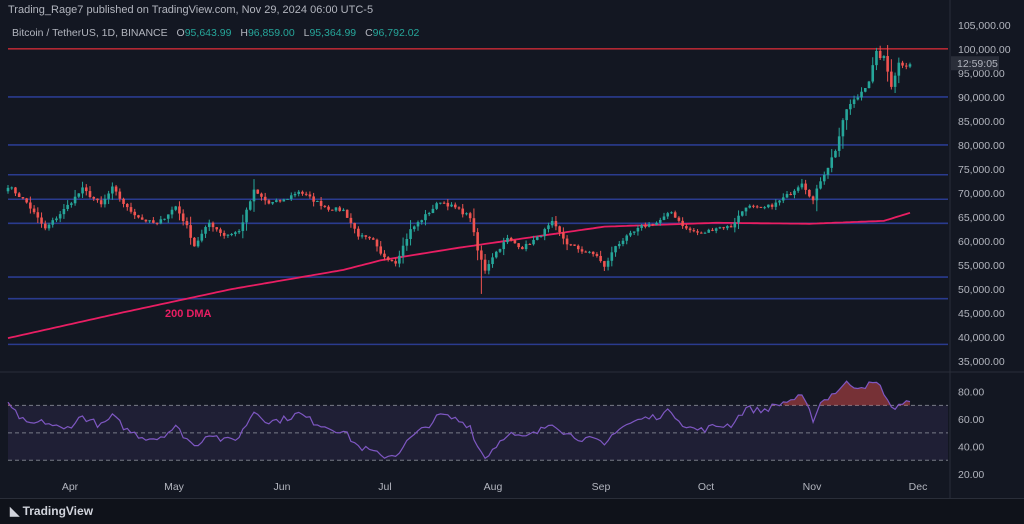 Image resolution: width=1024 pixels, height=524 pixels. I want to click on price-tick-label: 35,000.00, so click(981, 362).